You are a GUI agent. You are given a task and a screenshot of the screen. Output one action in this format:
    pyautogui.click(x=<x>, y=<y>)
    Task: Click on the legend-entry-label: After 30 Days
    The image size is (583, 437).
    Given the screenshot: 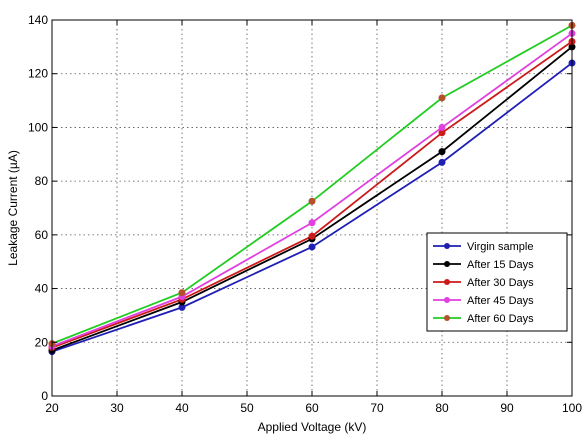 What is the action you would take?
    pyautogui.click(x=500, y=283)
    